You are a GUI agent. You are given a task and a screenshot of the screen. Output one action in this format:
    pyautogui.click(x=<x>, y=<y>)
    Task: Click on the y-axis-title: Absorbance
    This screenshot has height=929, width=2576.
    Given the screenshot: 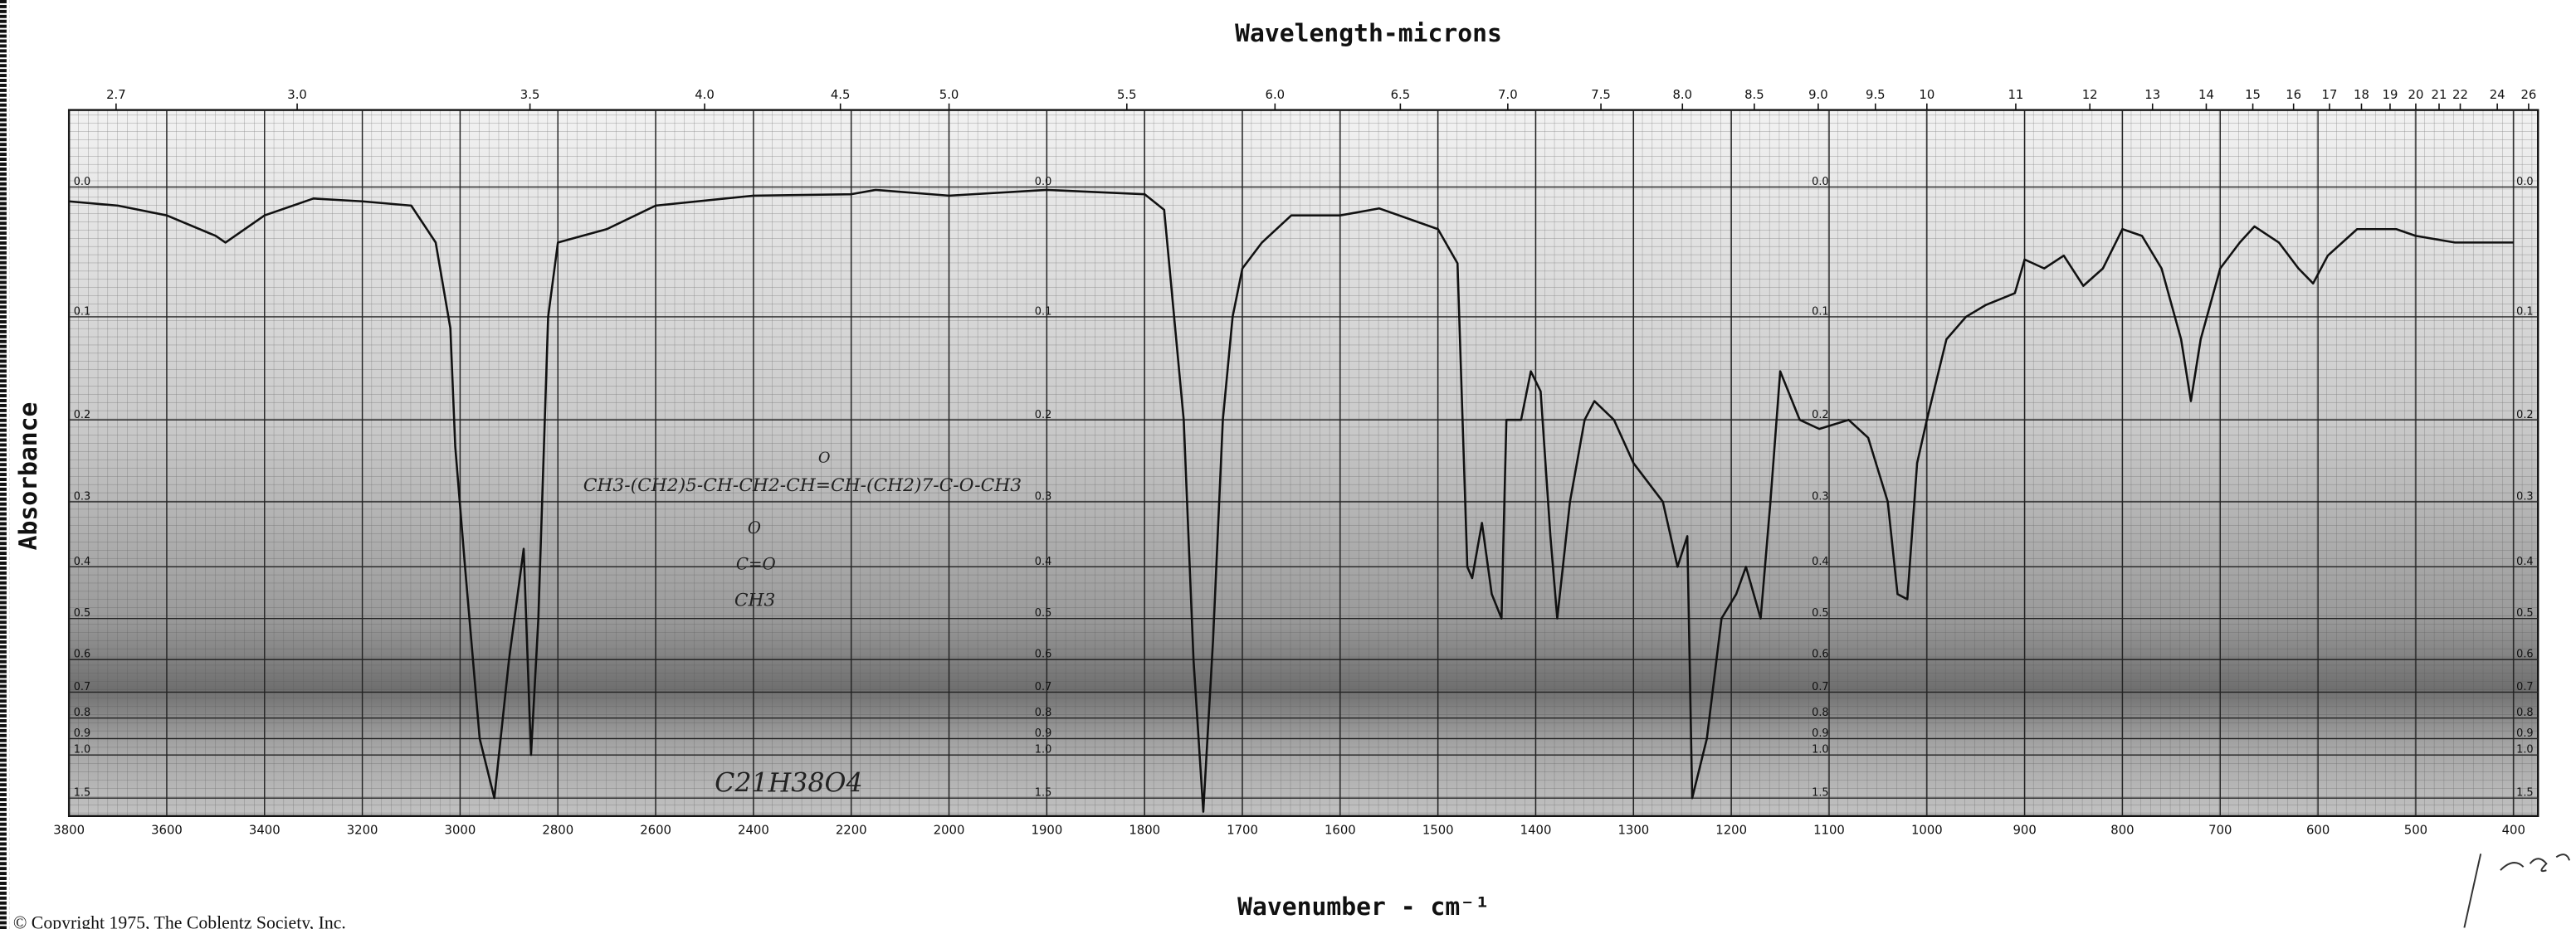 What is the action you would take?
    pyautogui.click(x=28, y=477)
    